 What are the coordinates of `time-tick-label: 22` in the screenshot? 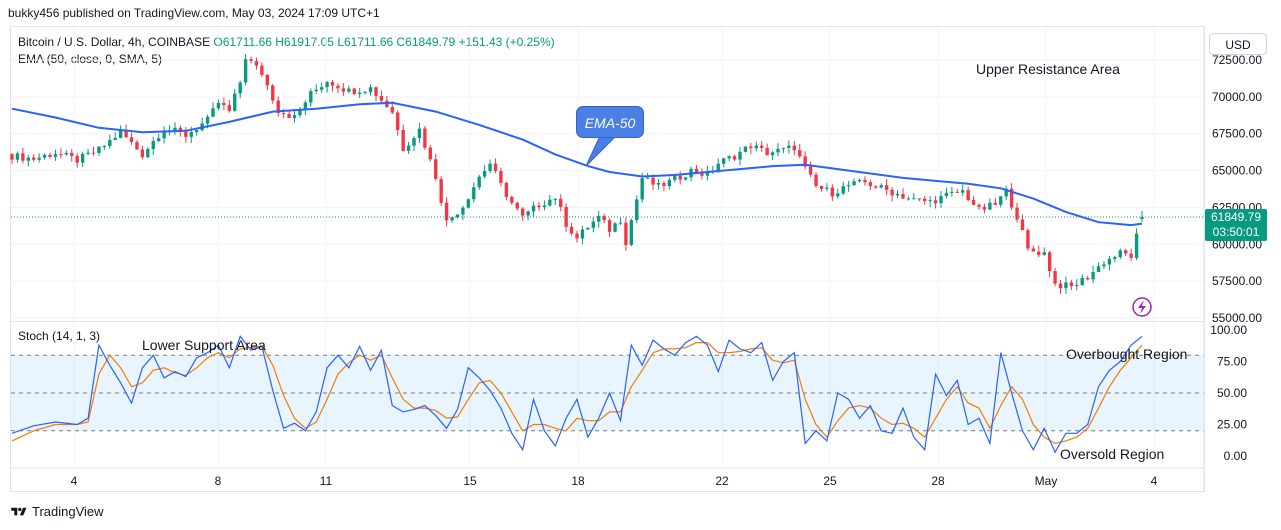 It's located at (722, 481).